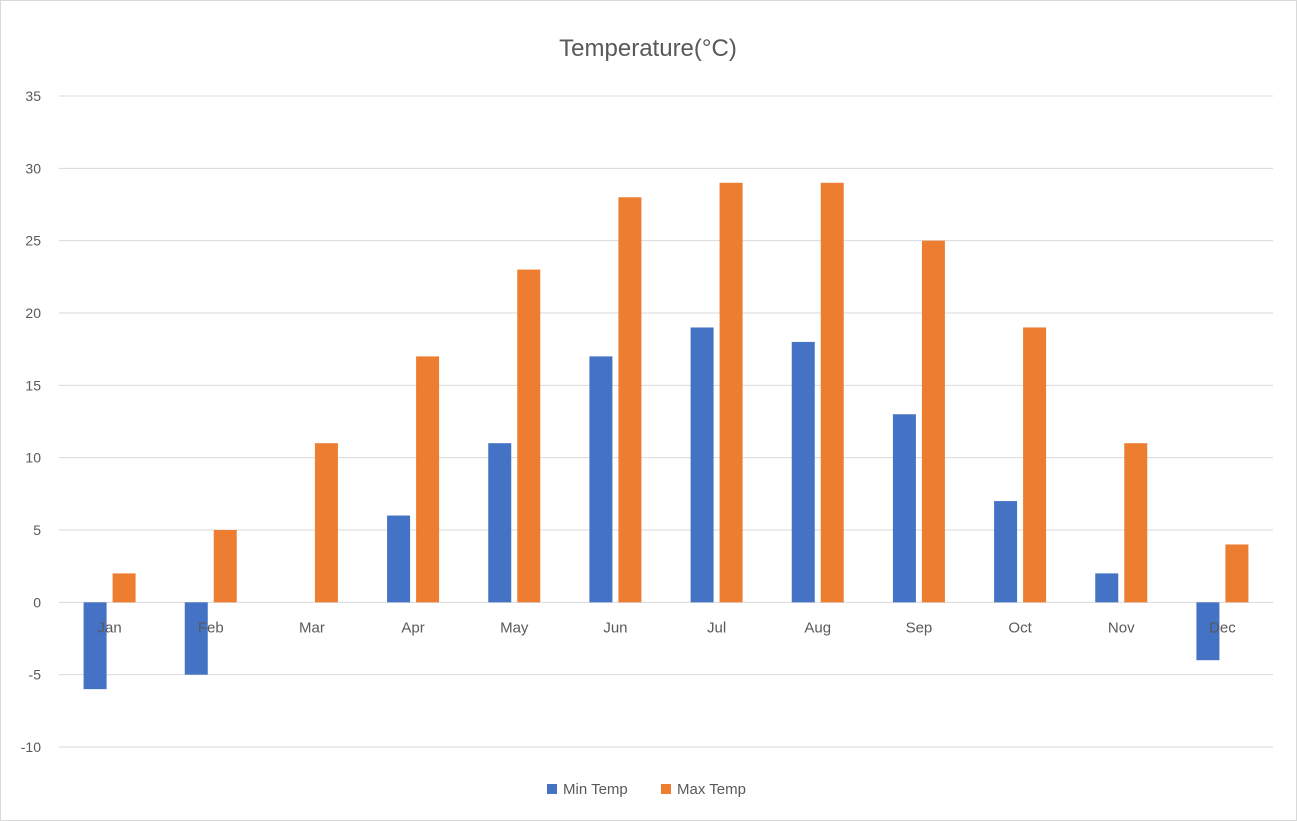 The image size is (1297, 821). What do you see at coordinates (716, 627) in the screenshot?
I see `x-tick-label: Jul` at bounding box center [716, 627].